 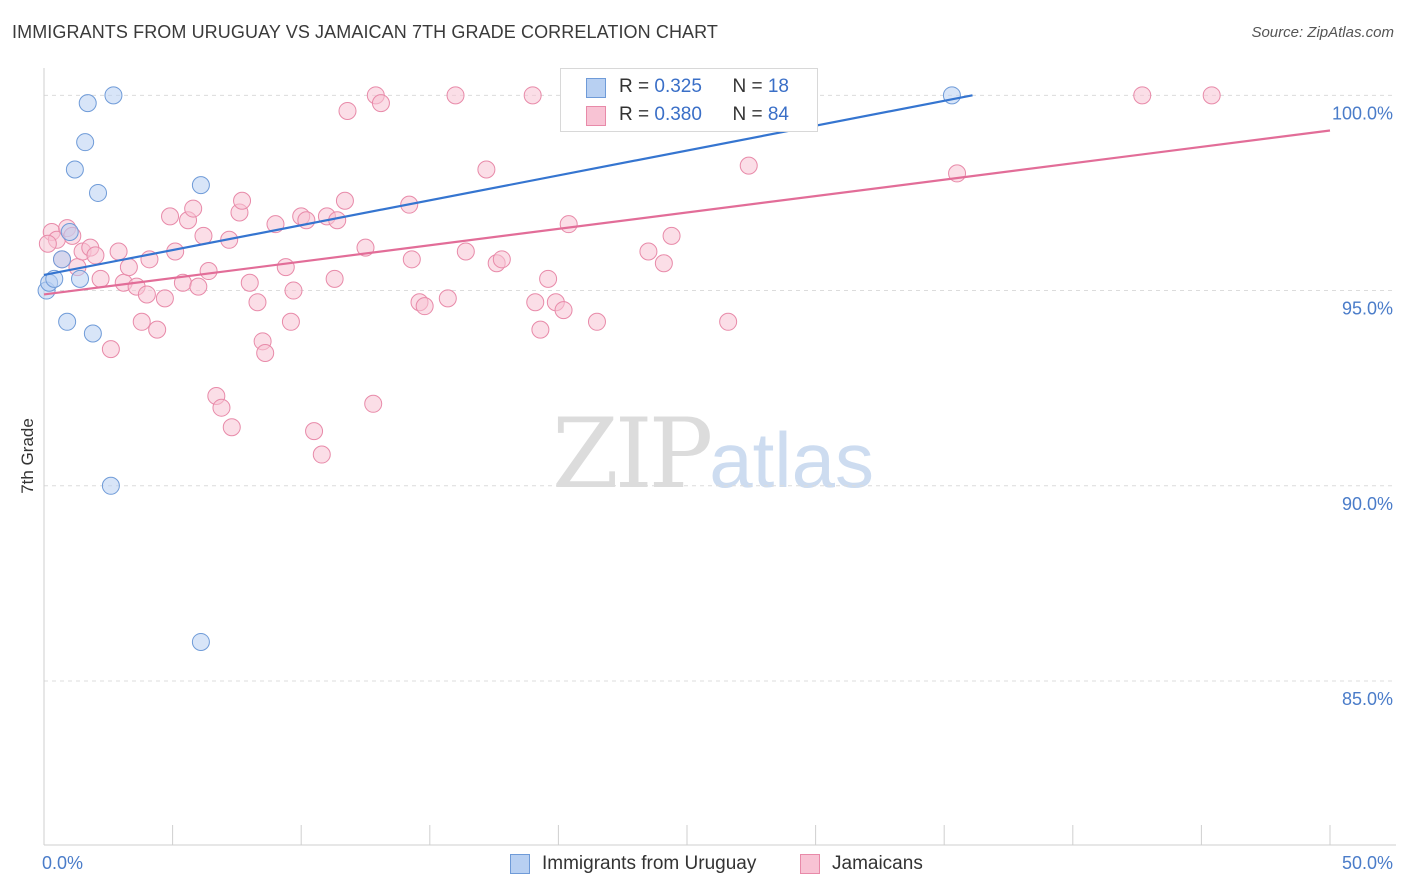 I want to click on y-axis-label: 7th Grade, so click(x=27, y=456).